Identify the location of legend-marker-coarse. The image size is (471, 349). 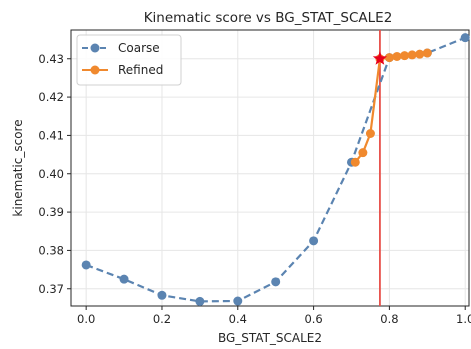
(95, 48).